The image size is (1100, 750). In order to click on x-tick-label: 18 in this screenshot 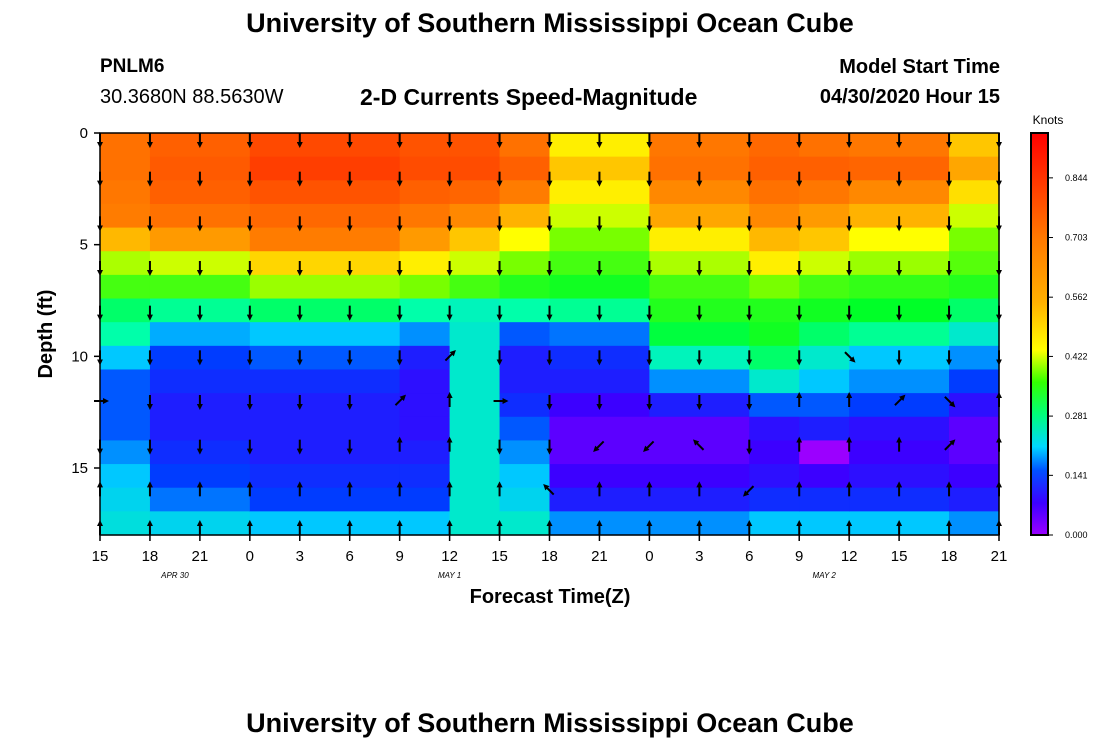, I will do `click(949, 556)`.